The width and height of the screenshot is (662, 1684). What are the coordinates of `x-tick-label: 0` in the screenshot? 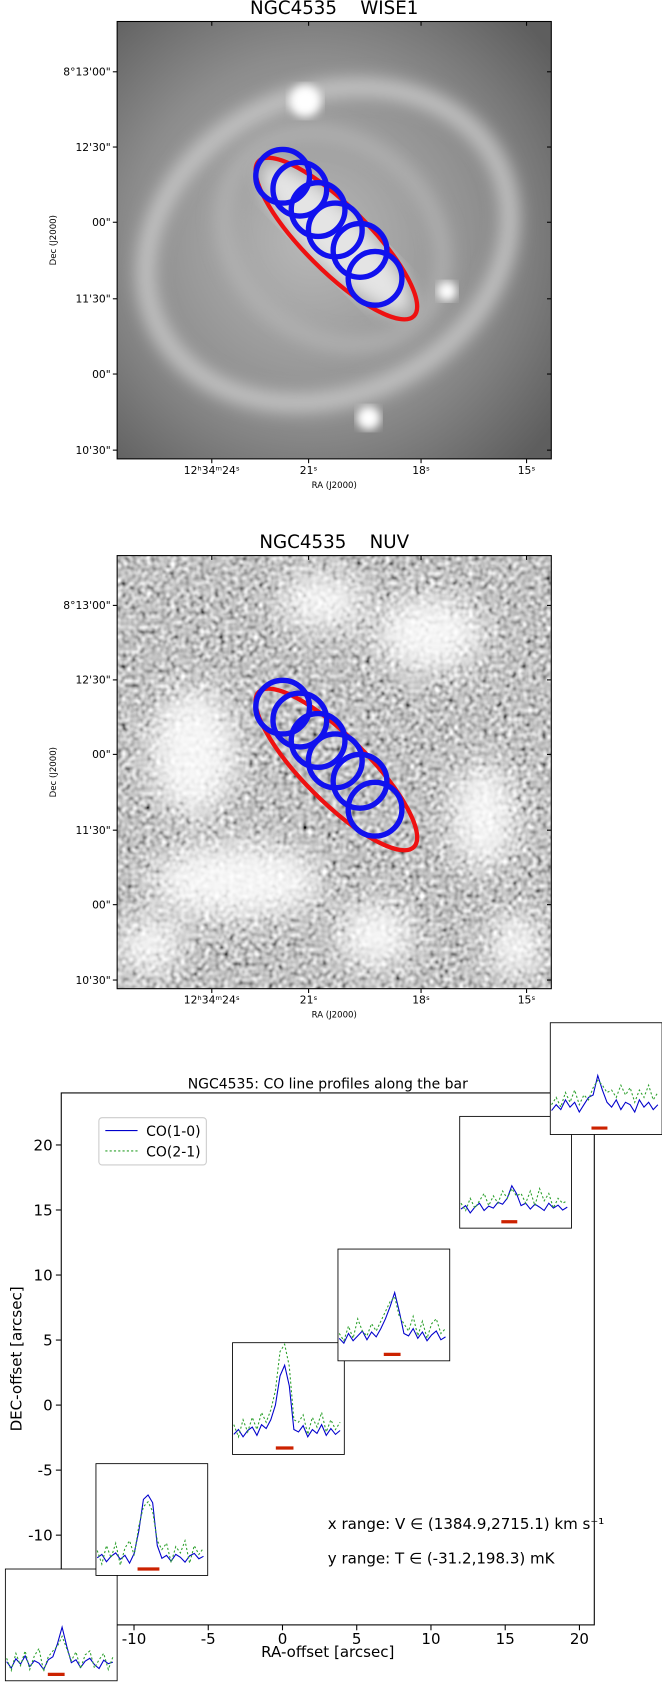 It's located at (283, 1639).